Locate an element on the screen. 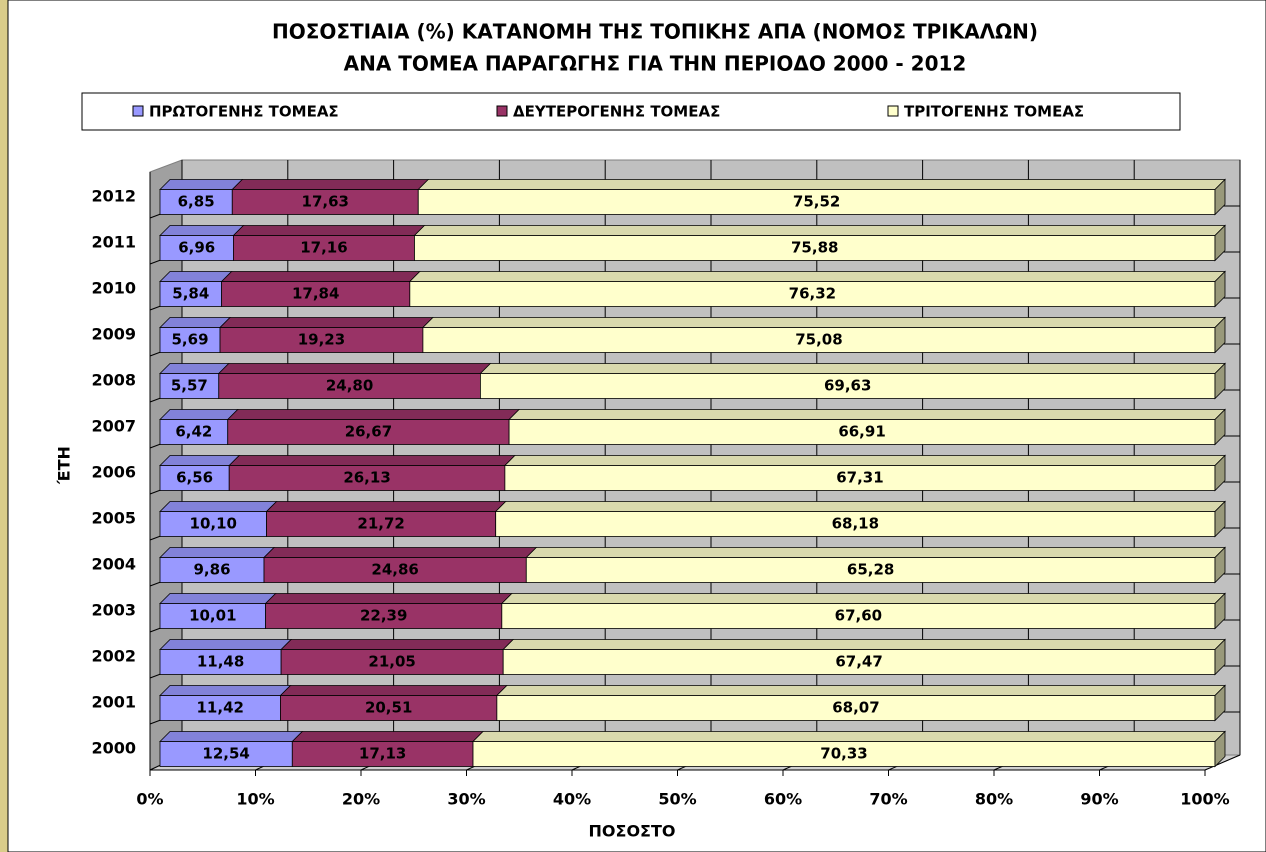 The height and width of the screenshot is (852, 1266). data-label: 75,88 is located at coordinates (814, 248).